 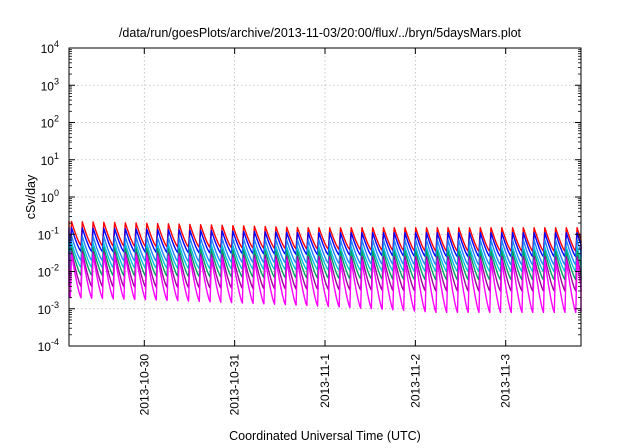 What do you see at coordinates (48, 233) in the screenshot?
I see `y-tick-label: 10⁻¹` at bounding box center [48, 233].